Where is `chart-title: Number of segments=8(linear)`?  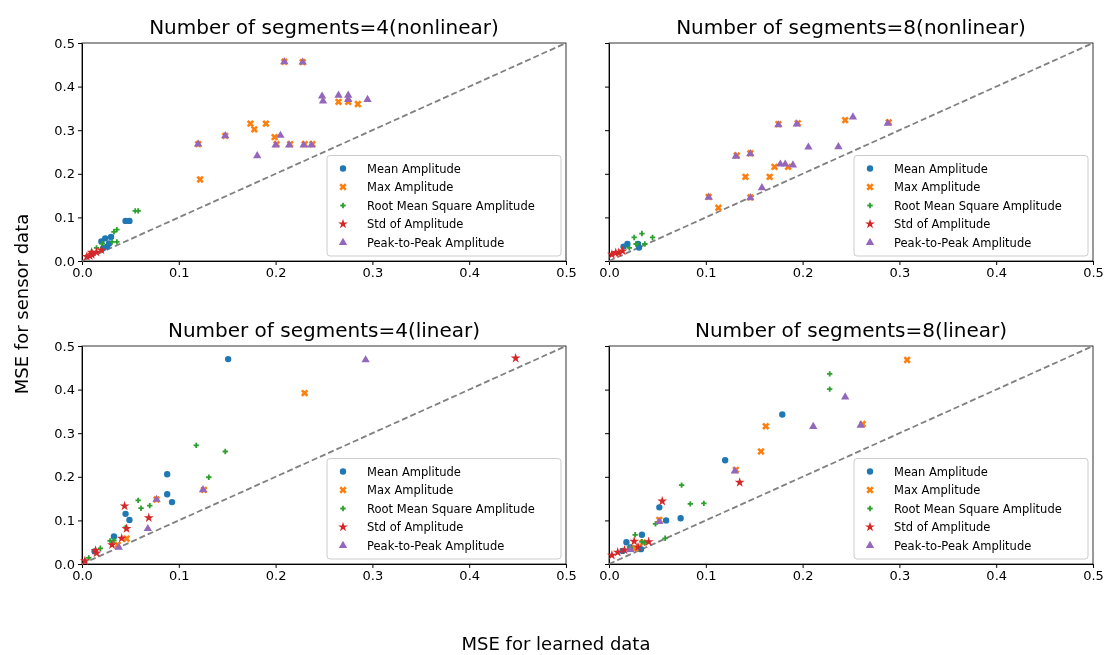 chart-title: Number of segments=8(linear) is located at coordinates (851, 330).